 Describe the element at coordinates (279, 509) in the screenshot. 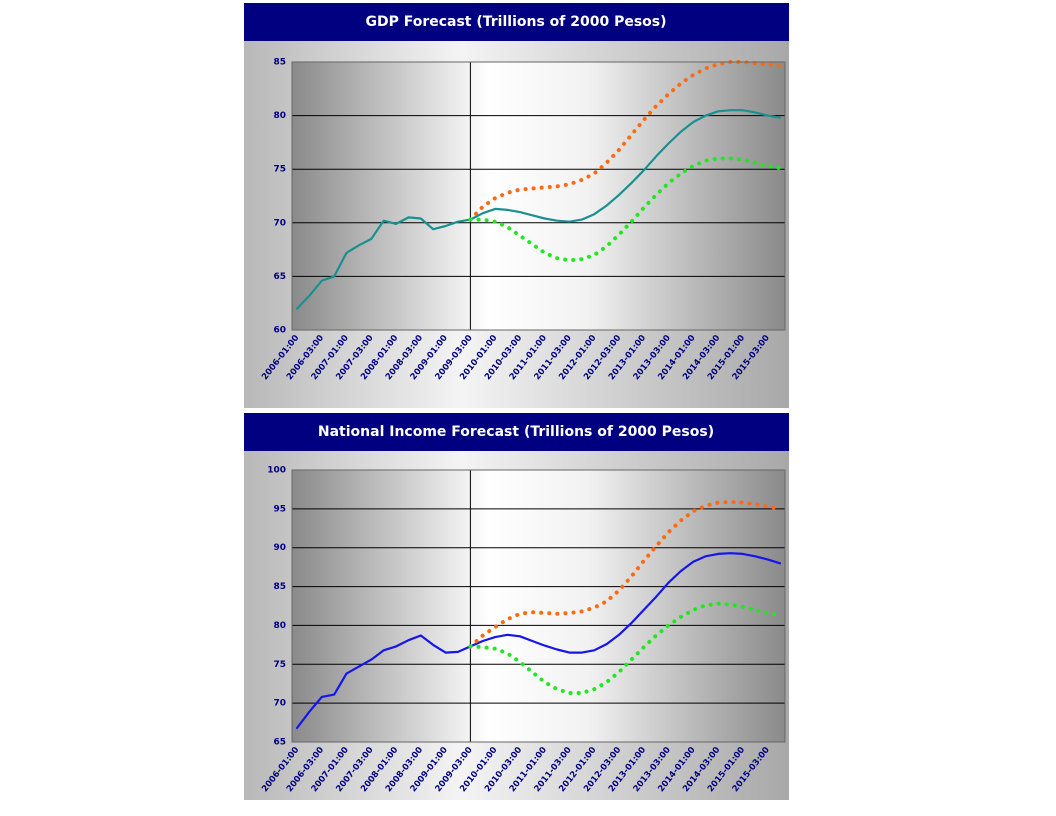

I see `y-tick-label: 95` at that location.